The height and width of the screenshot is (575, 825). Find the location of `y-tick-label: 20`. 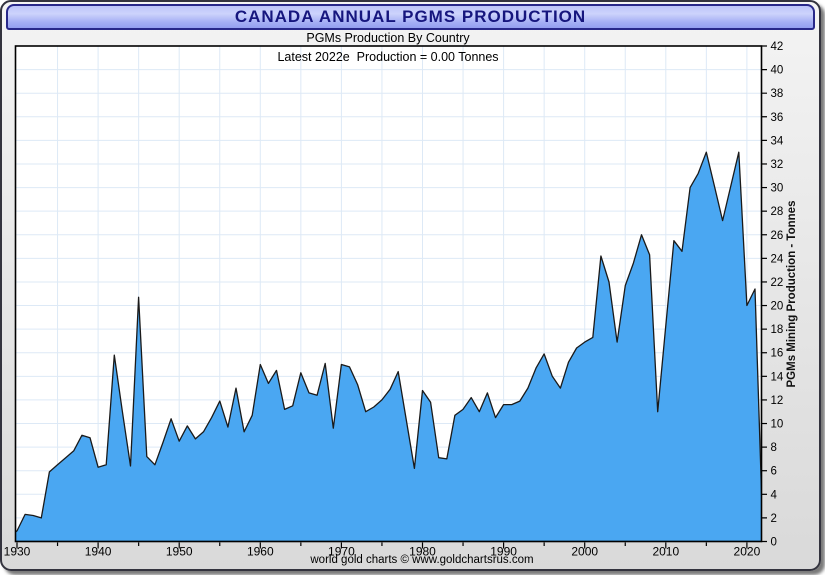

y-tick-label: 20 is located at coordinates (777, 307).